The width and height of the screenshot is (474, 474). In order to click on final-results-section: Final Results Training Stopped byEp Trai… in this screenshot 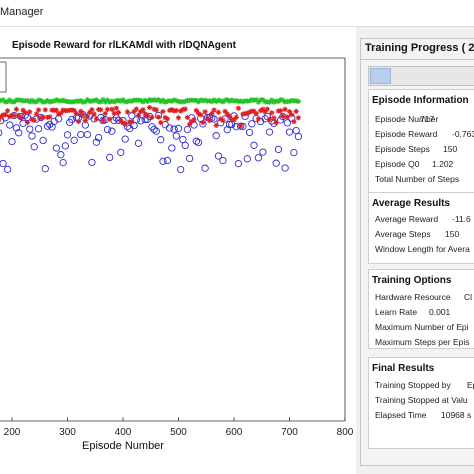, I will do `click(421, 403)`.